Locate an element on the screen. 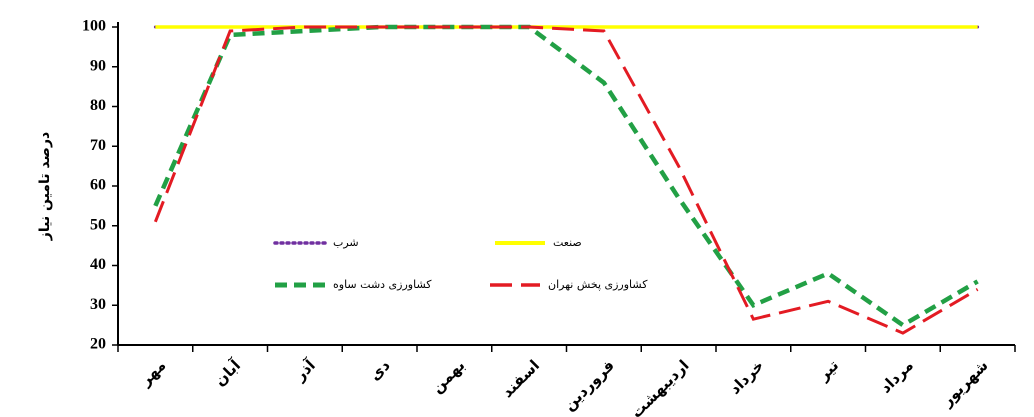 The image size is (1034, 417). y-tick-label: 70 is located at coordinates (98, 145).